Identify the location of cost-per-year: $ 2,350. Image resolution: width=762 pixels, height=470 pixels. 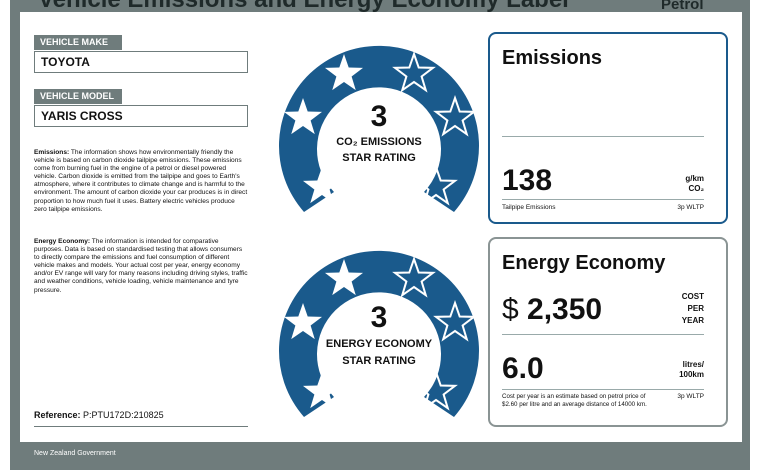
(552, 310).